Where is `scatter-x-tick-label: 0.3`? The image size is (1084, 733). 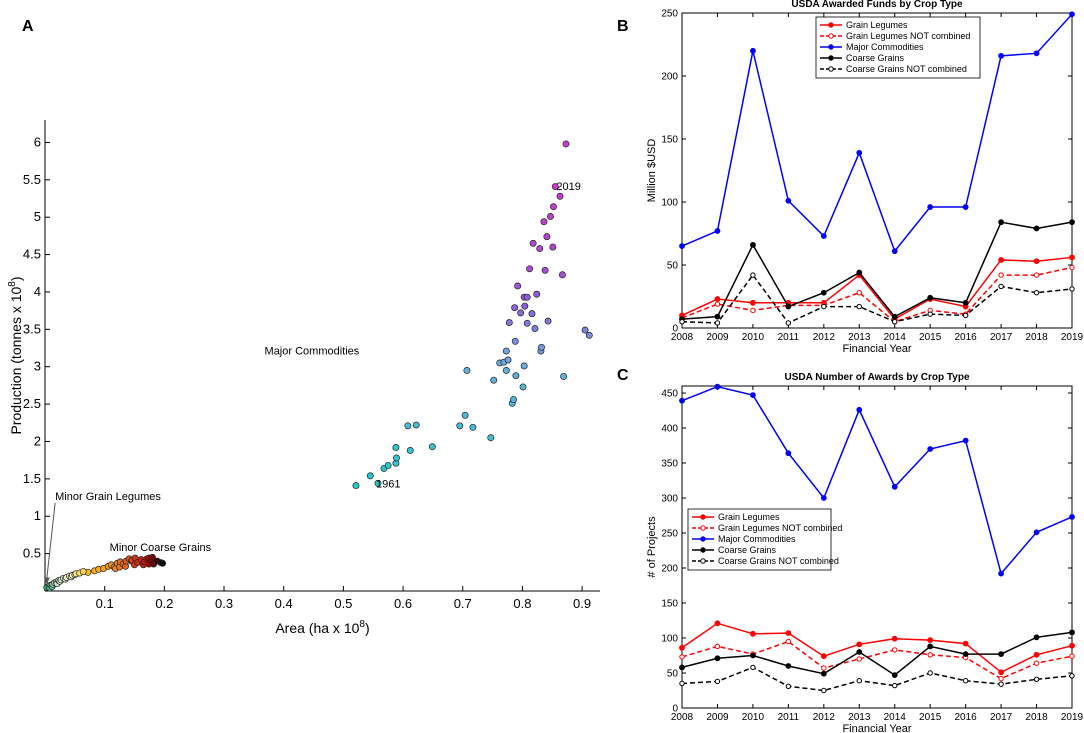
scatter-x-tick-label: 0.3 is located at coordinates (224, 603).